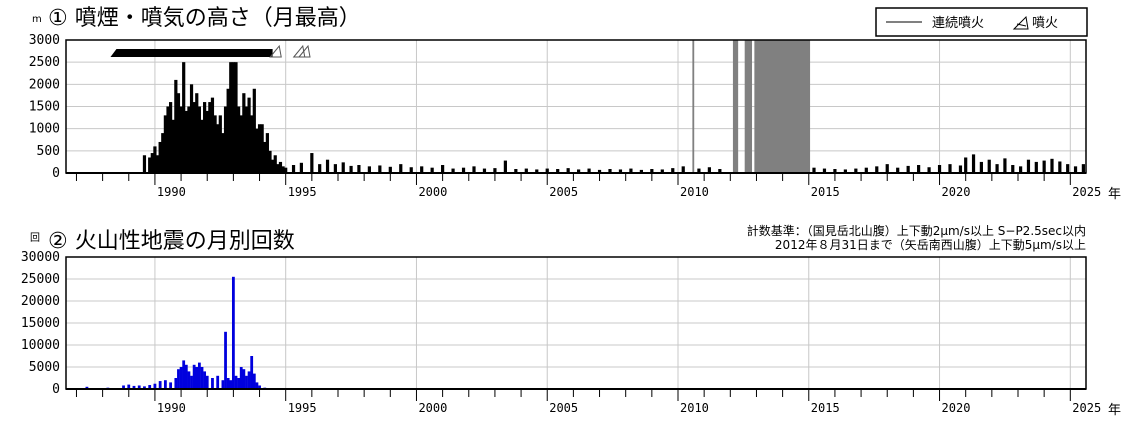 The width and height of the screenshot is (1126, 425). I want to click on chart1-eruption-mark, so click(275, 51).